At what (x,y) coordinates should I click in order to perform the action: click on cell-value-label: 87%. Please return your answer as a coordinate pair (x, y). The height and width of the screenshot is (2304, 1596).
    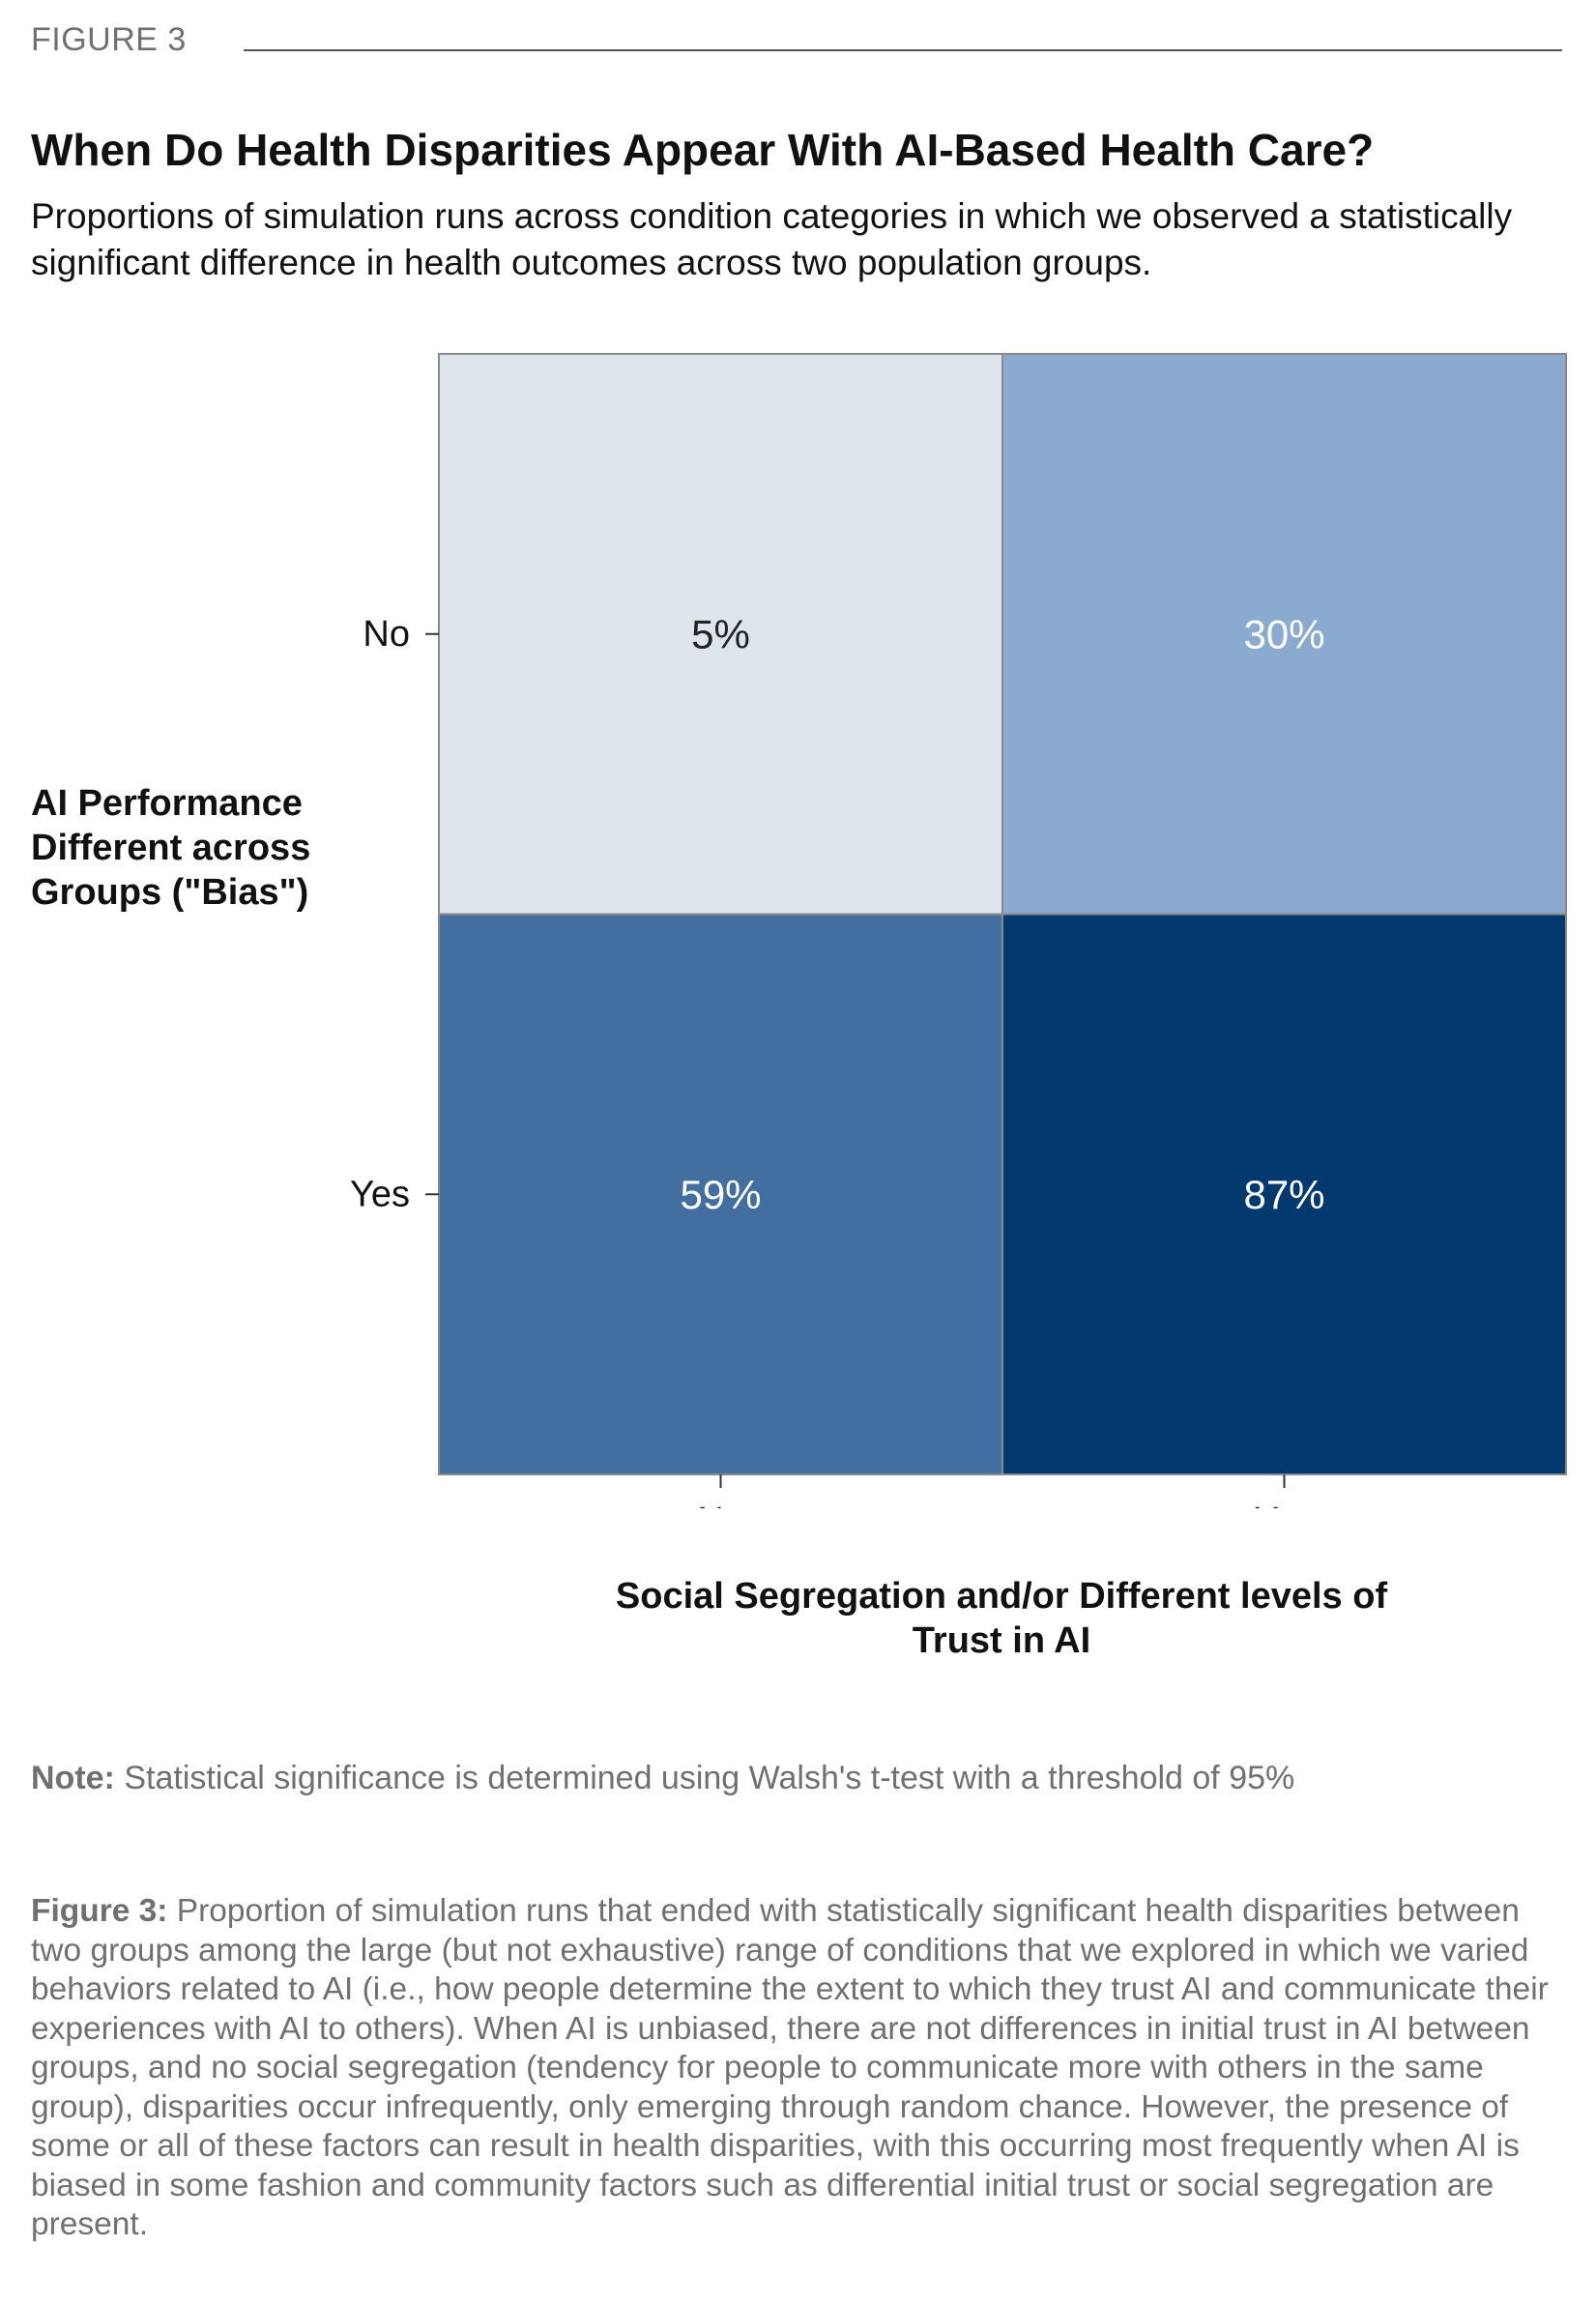
    Looking at the image, I should click on (1283, 1194).